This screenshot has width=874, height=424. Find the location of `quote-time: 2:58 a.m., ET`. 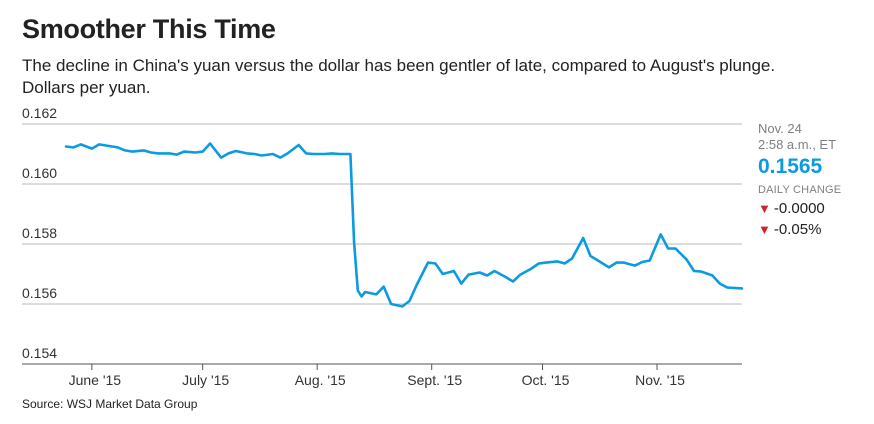

quote-time: 2:58 a.m., ET is located at coordinates (797, 144).